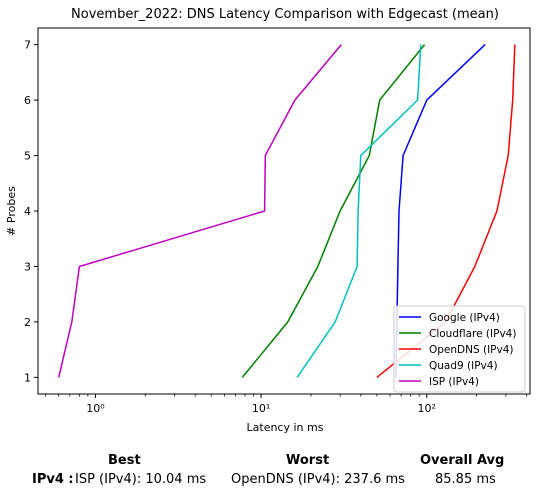  Describe the element at coordinates (27, 156) in the screenshot. I see `y-tick-label: 5` at that location.